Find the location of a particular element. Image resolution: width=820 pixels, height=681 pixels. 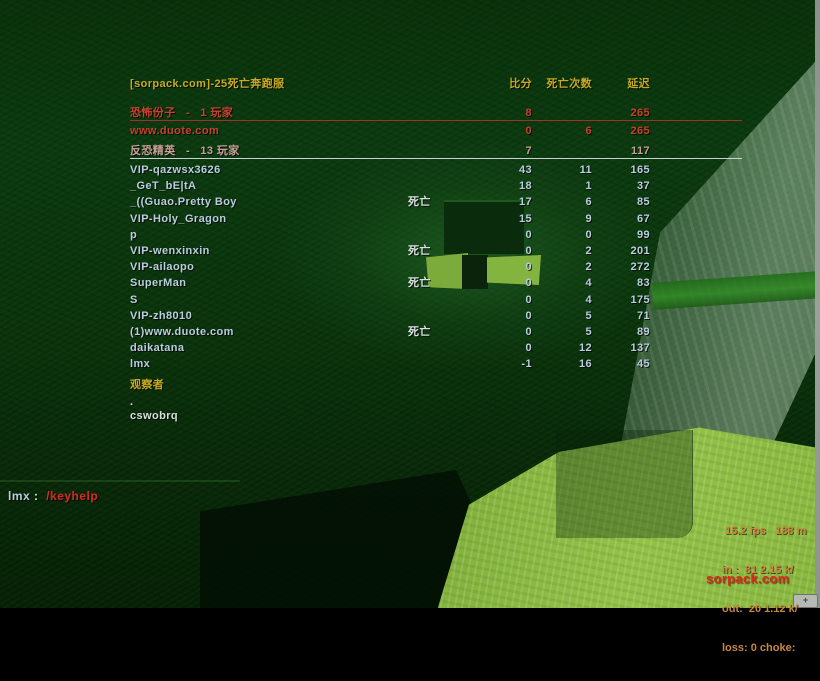

map-crate-edge is located at coordinates (120, 481).